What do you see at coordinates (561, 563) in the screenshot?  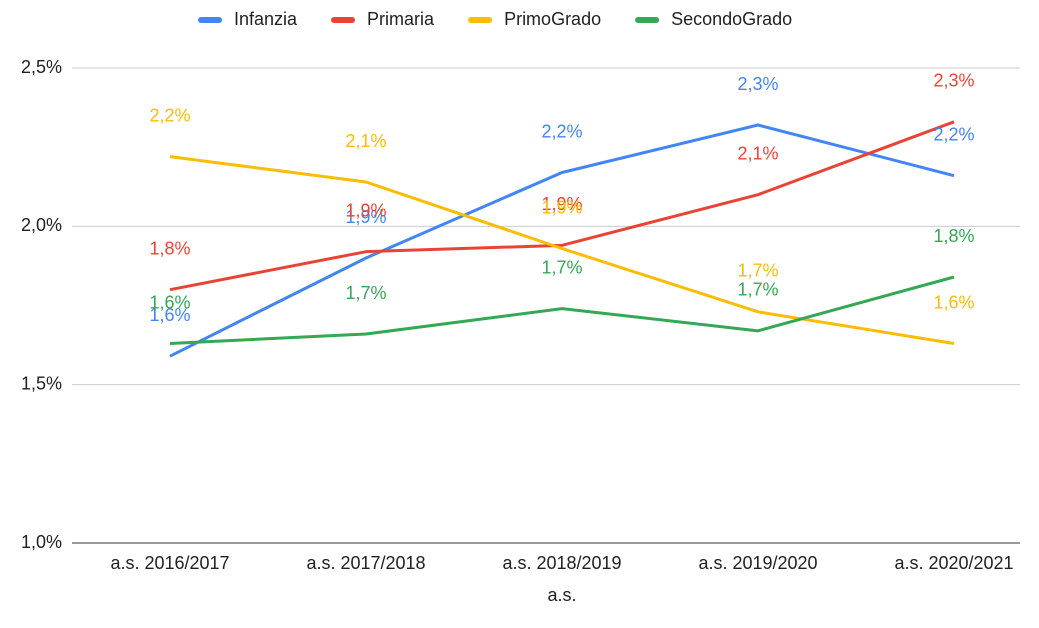 I see `x-tick-label: a.s. 2018/2019` at bounding box center [561, 563].